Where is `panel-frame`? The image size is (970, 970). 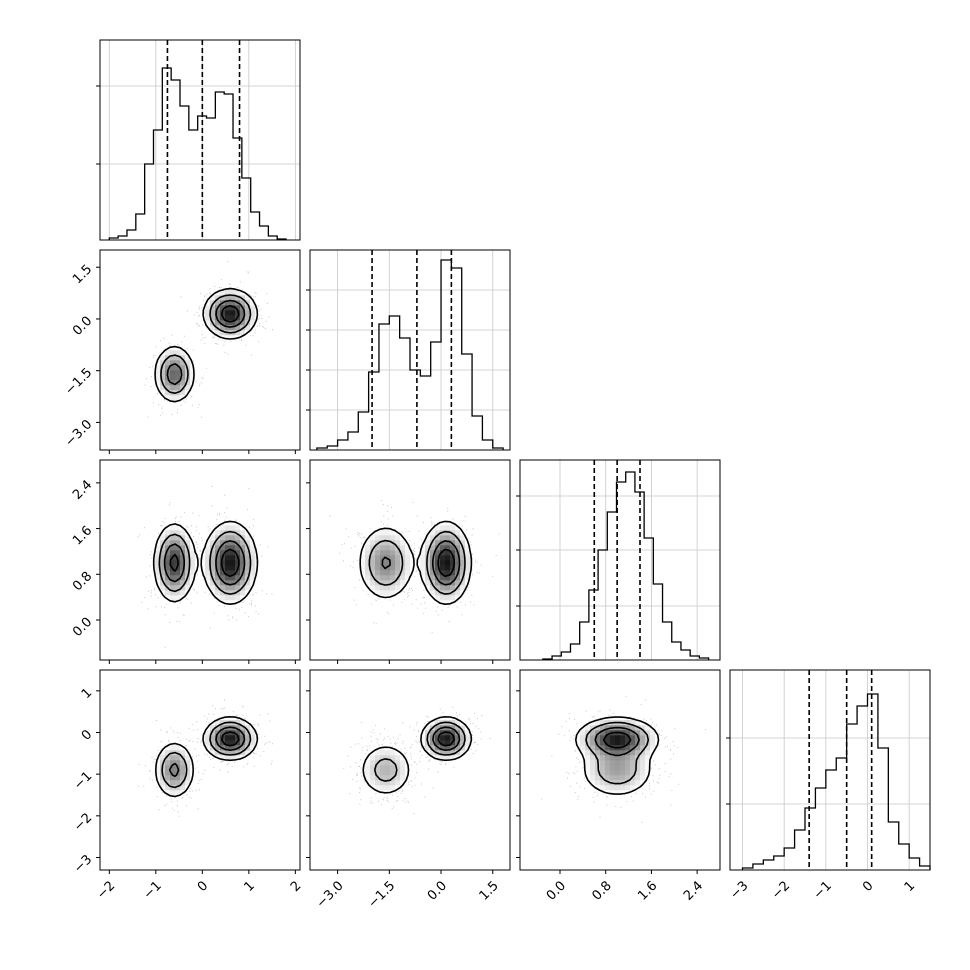 panel-frame is located at coordinates (200, 770).